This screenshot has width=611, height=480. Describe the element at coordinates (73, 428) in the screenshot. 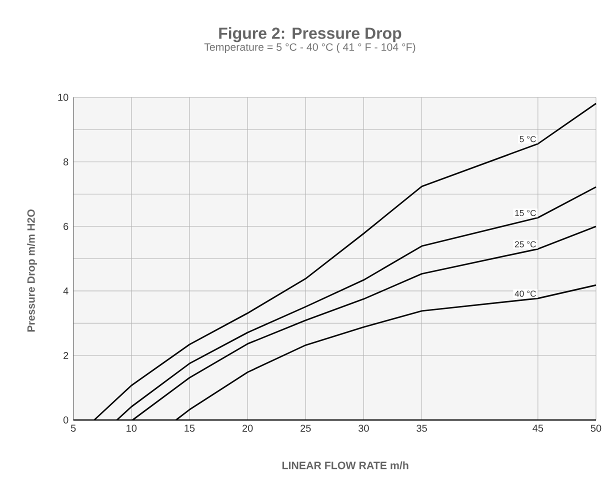

I see `x-tick-label: 5` at that location.